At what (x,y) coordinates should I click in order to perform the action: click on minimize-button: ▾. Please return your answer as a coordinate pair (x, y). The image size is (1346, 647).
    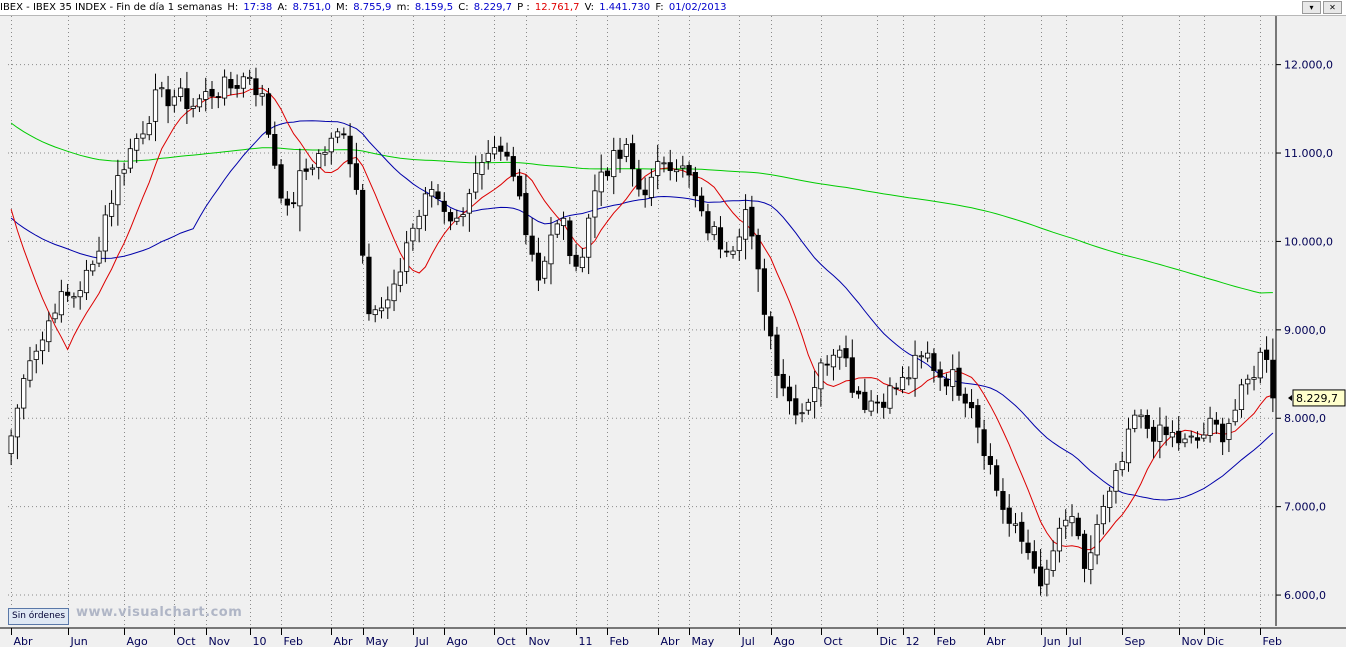
    Looking at the image, I should click on (1311, 7).